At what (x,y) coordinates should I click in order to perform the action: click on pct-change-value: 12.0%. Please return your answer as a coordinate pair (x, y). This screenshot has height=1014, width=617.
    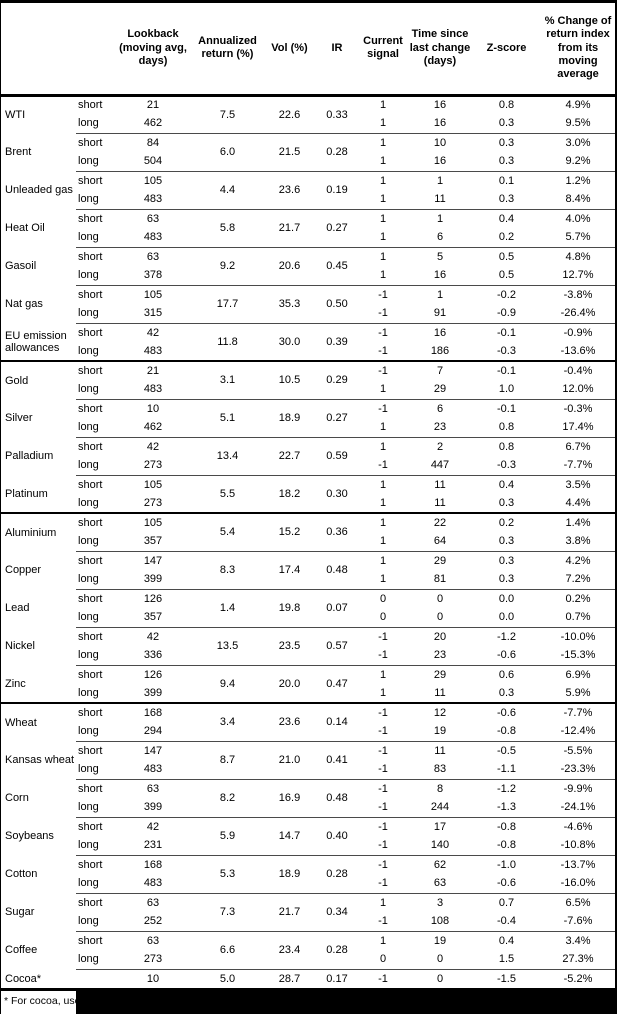
    Looking at the image, I should click on (578, 389).